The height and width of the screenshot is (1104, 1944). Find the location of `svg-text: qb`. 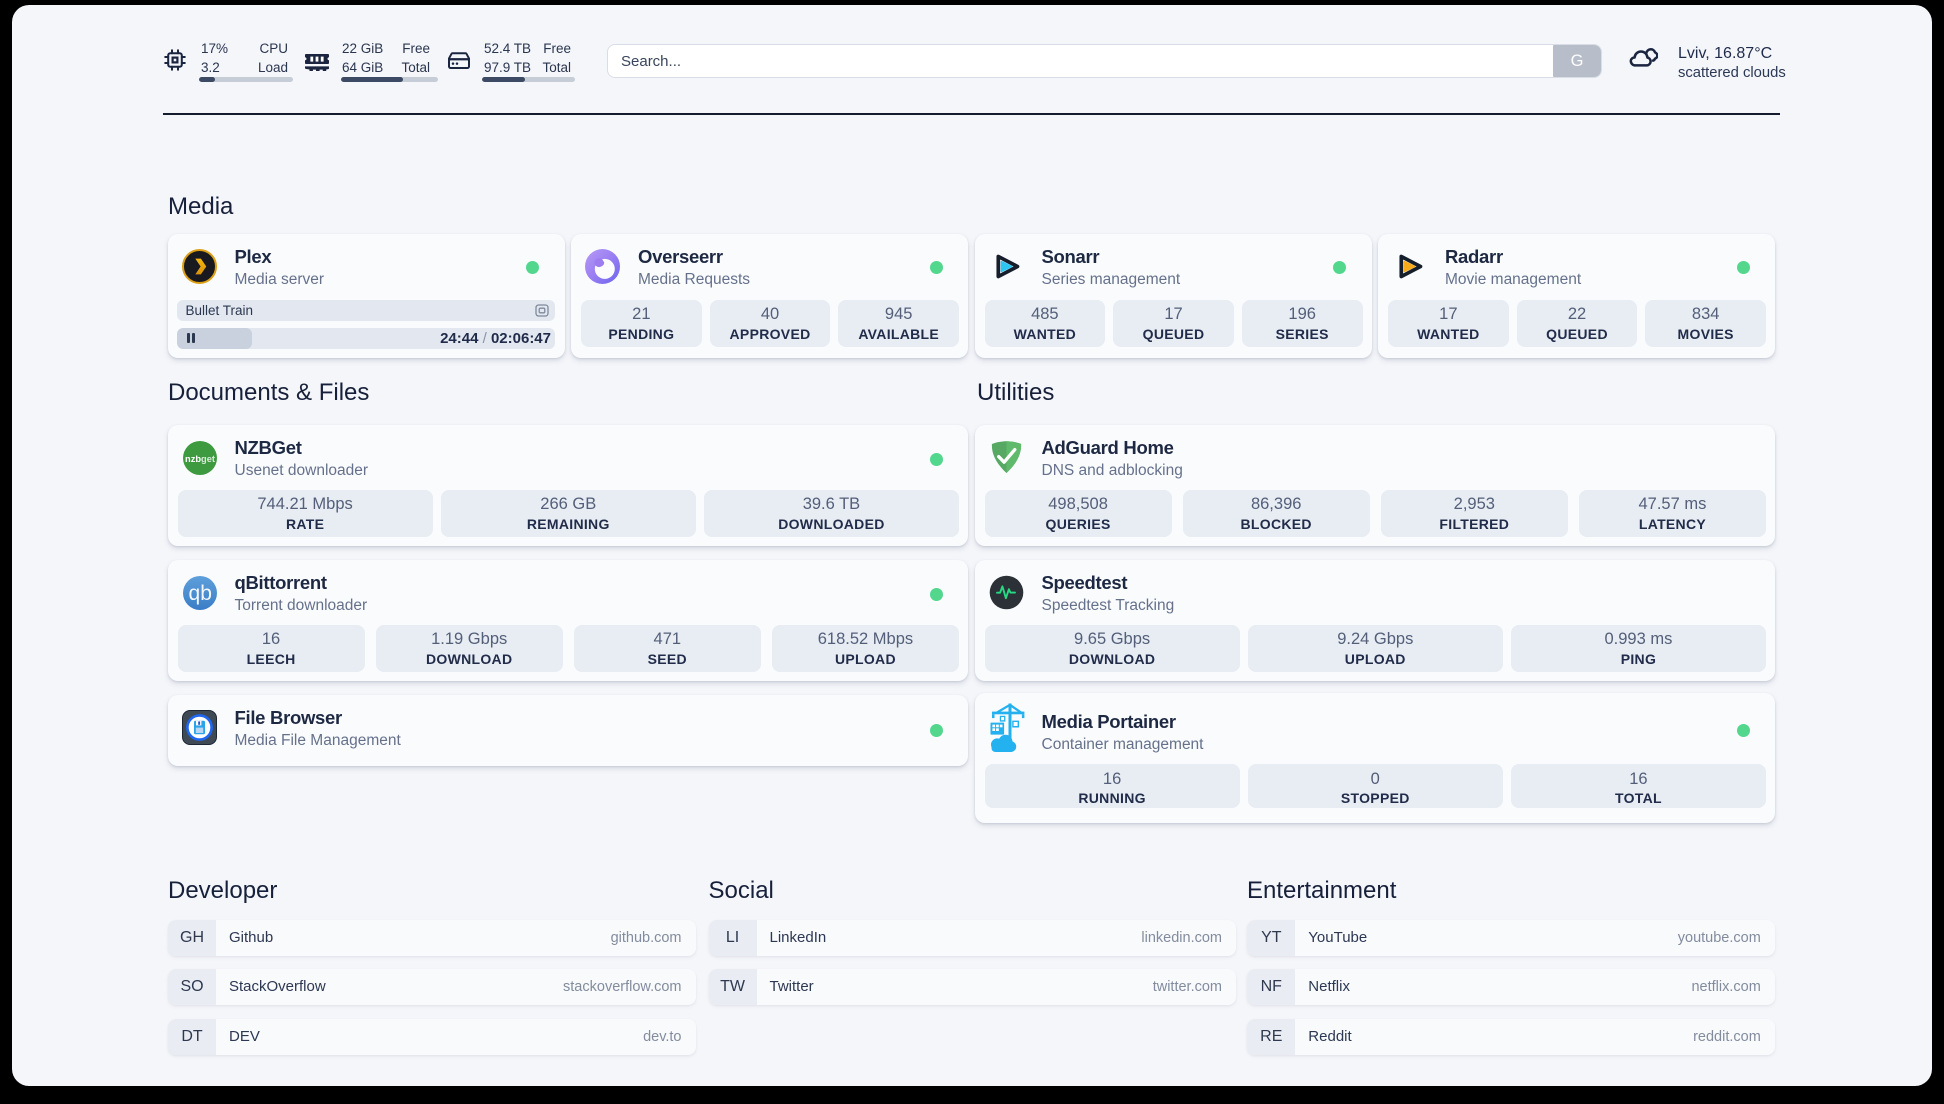

svg-text: qb is located at coordinates (199, 593).